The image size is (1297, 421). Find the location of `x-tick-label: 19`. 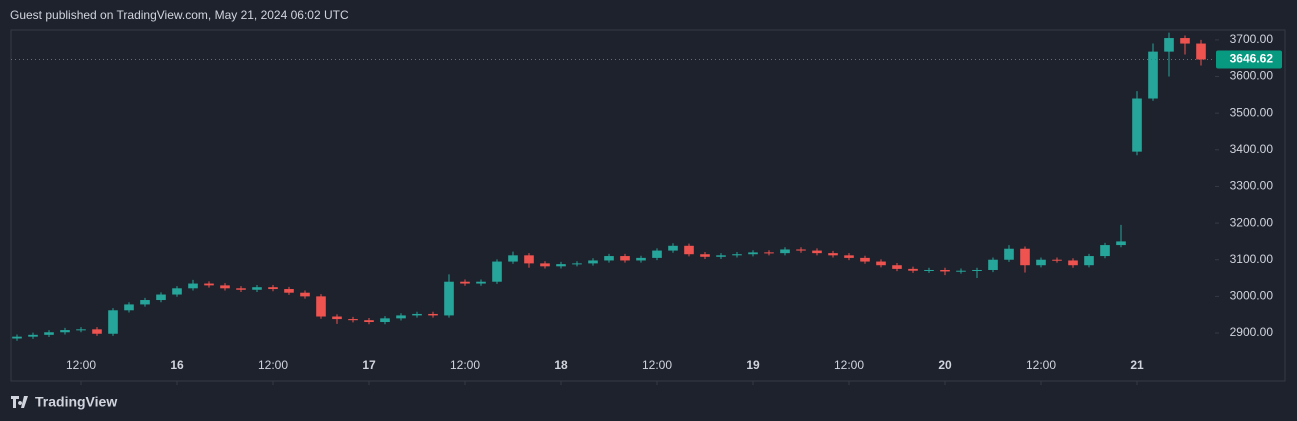

x-tick-label: 19 is located at coordinates (753, 365).